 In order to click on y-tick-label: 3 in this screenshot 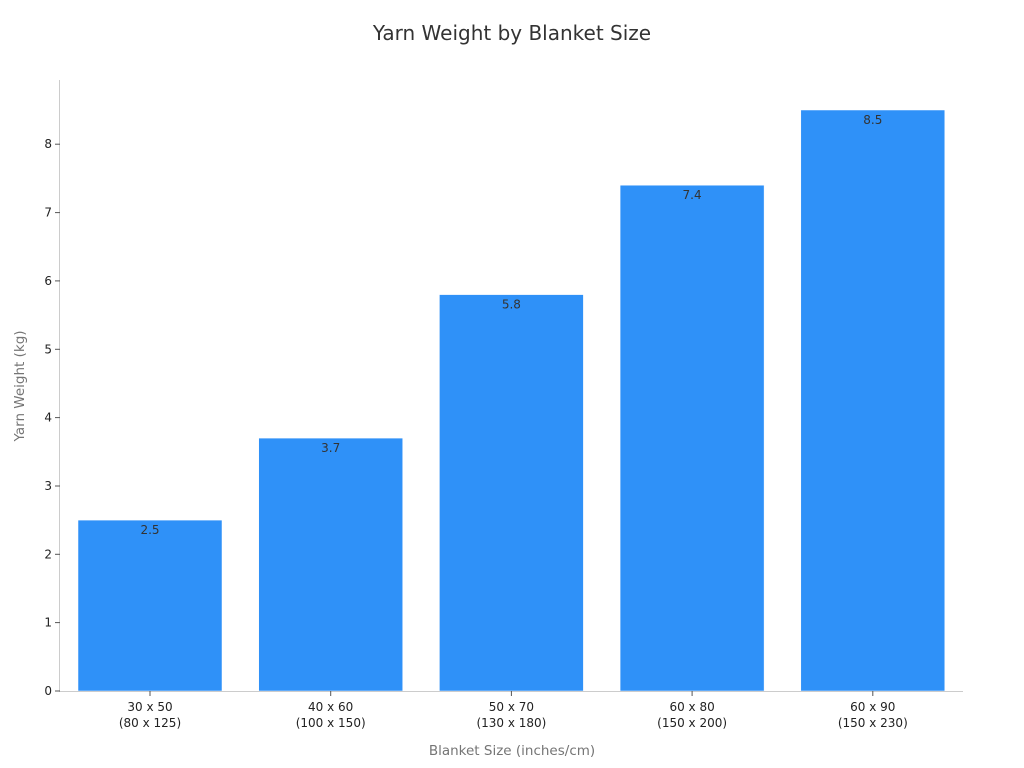, I will do `click(48, 486)`.